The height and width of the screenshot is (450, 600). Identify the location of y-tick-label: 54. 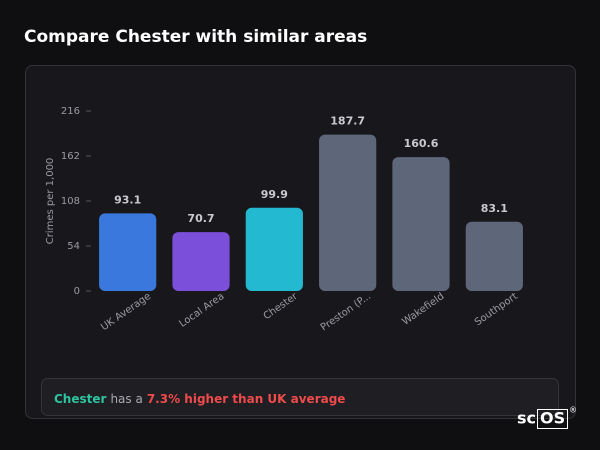
(73, 246).